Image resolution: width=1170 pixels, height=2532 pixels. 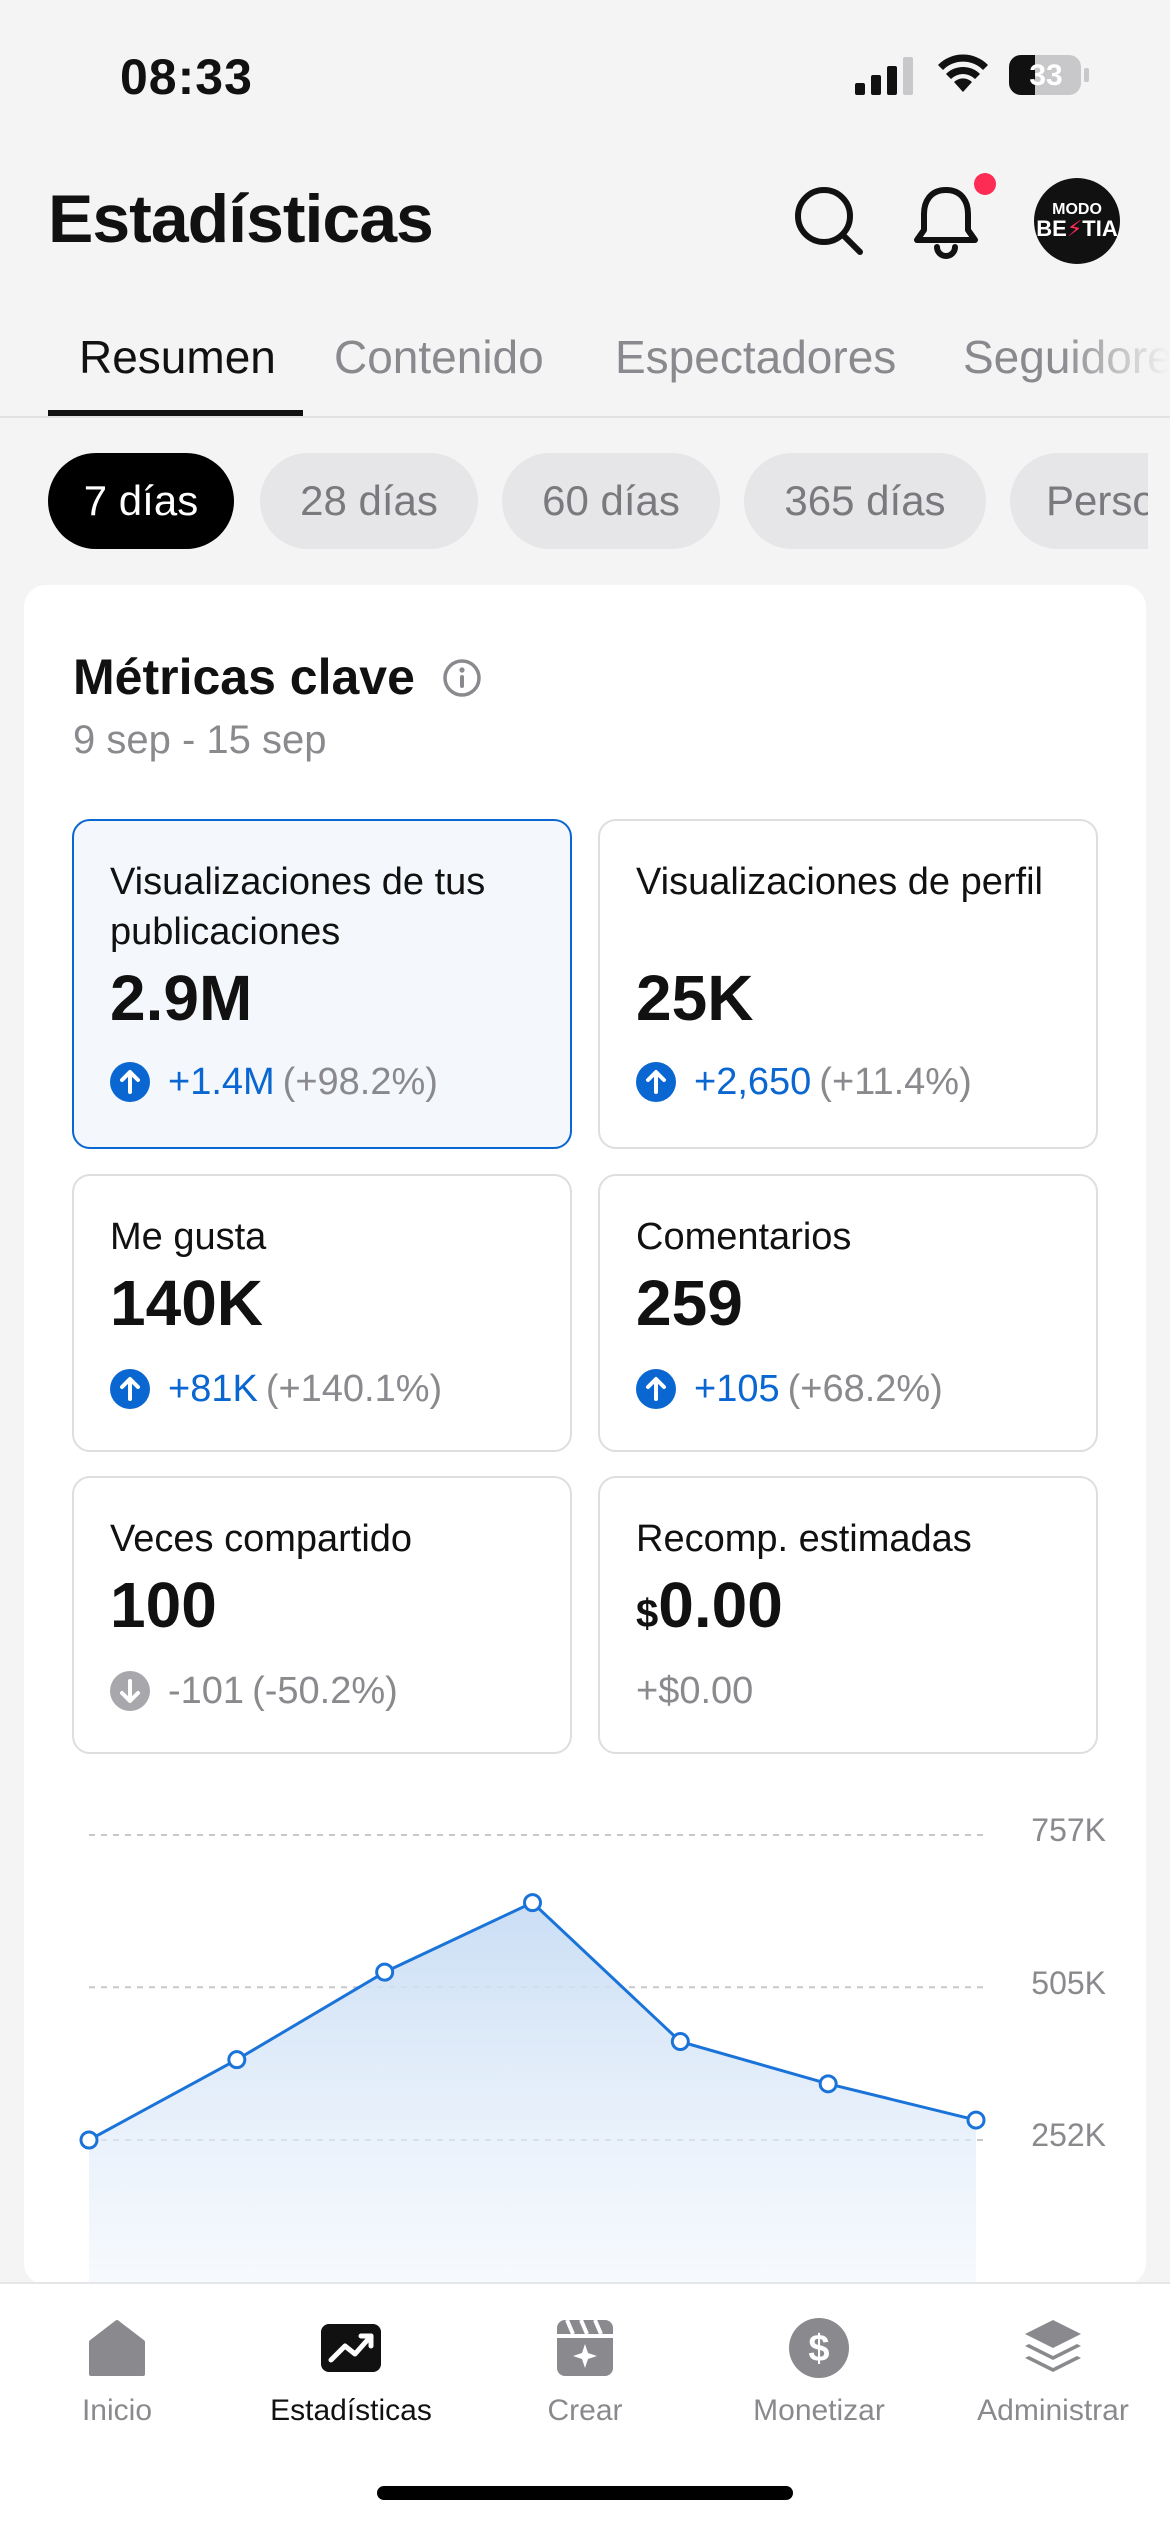 I want to click on bell-icon, so click(x=946, y=220).